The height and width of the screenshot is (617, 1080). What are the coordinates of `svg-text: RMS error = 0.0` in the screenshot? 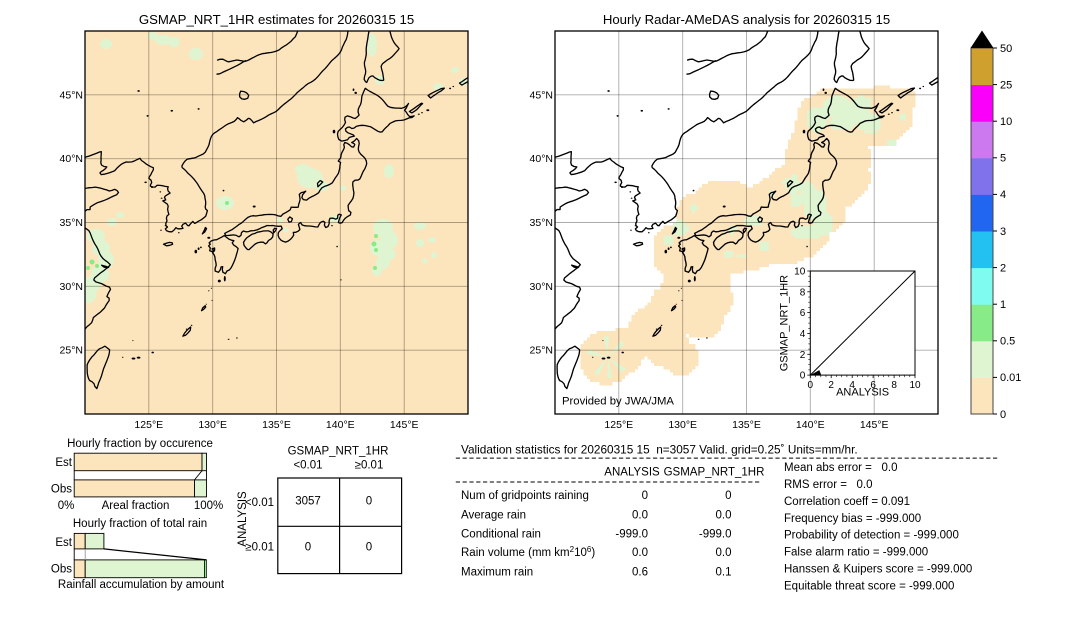 It's located at (828, 485).